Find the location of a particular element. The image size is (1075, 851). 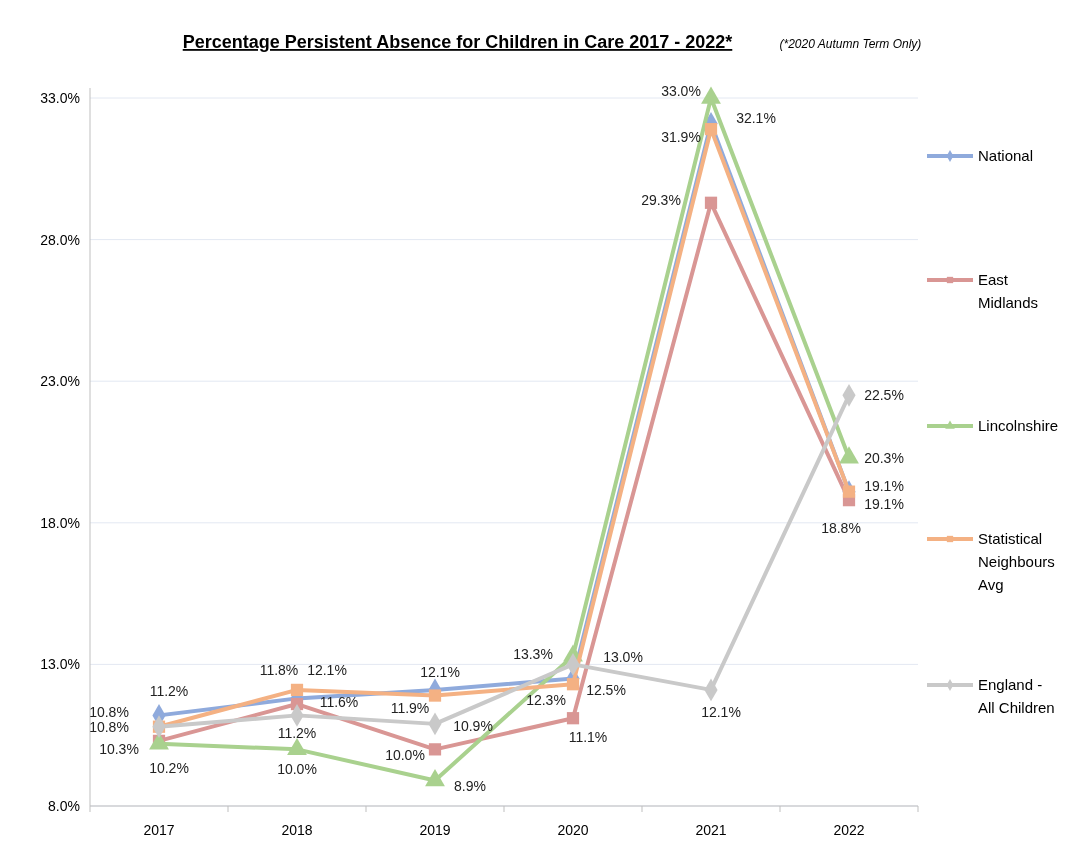

y-tick-label: 28.0% is located at coordinates (60, 239).